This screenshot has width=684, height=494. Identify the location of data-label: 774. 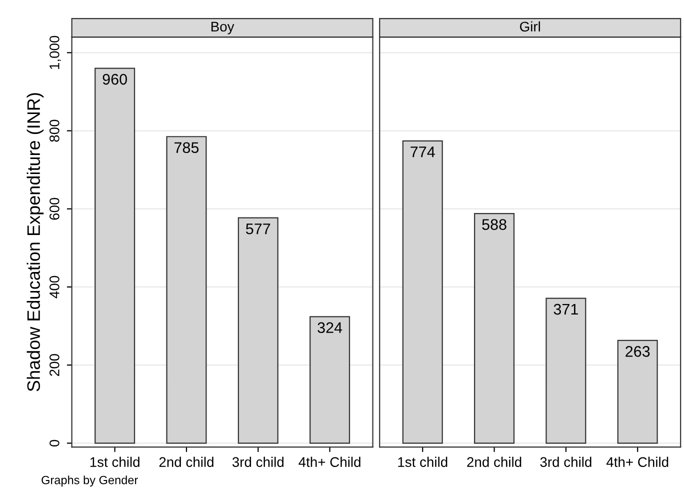
(422, 152).